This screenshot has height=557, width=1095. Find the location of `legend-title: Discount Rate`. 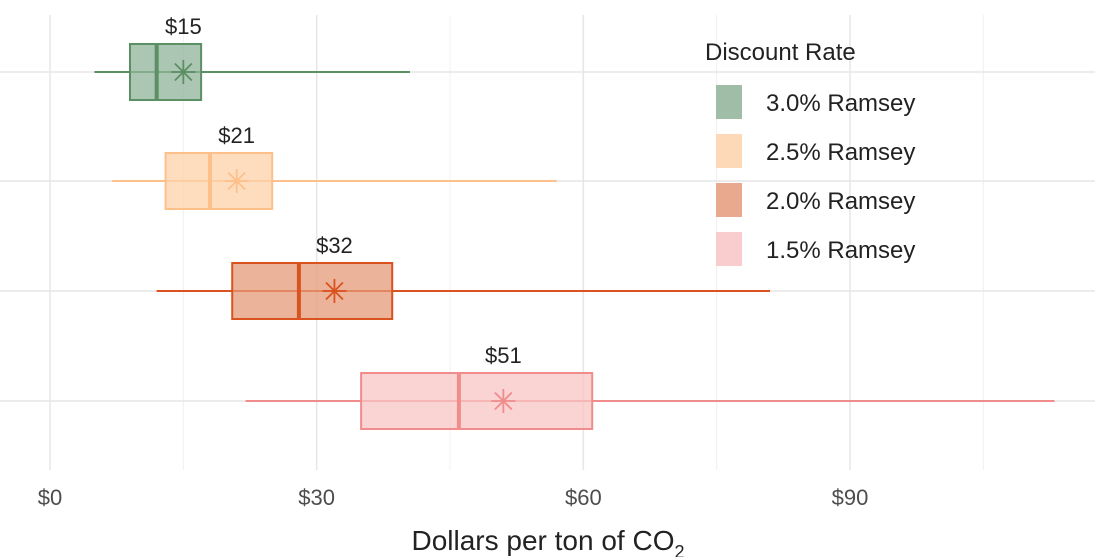

legend-title: Discount Rate is located at coordinates (780, 52).